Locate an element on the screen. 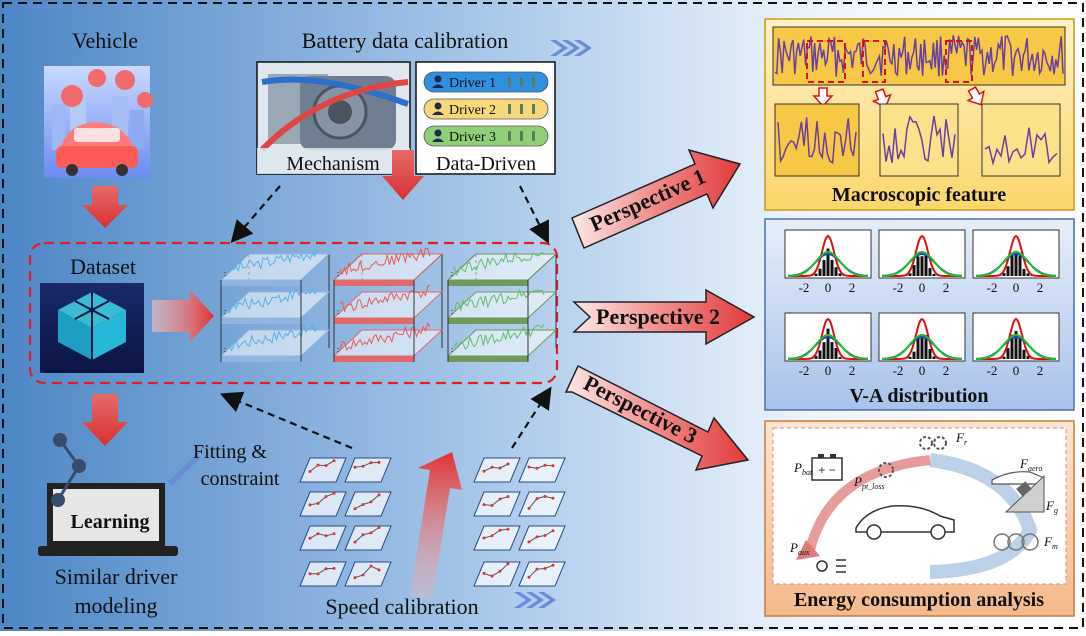 The width and height of the screenshot is (1086, 636). server-icon is located at coordinates (92, 328).